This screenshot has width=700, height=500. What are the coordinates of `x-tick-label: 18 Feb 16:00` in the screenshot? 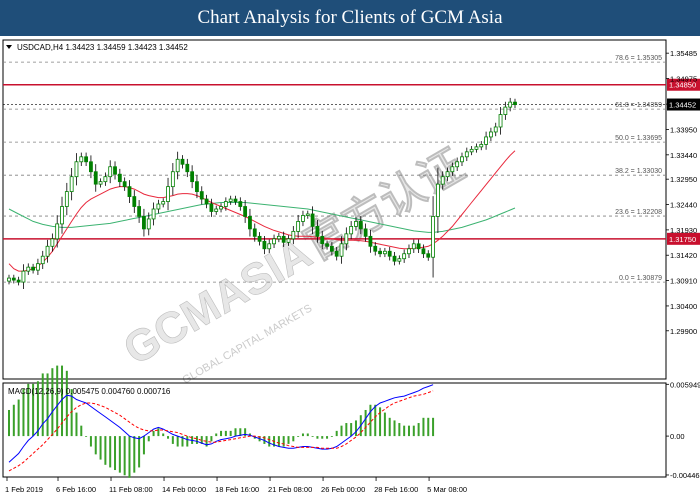 It's located at (237, 489).